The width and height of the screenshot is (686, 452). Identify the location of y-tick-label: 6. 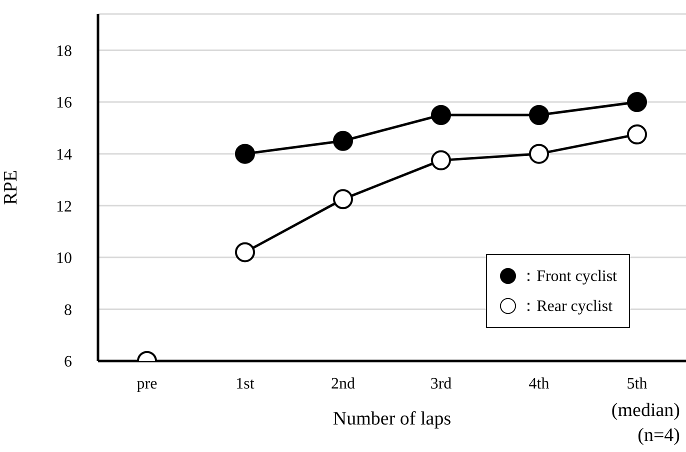
(68, 362).